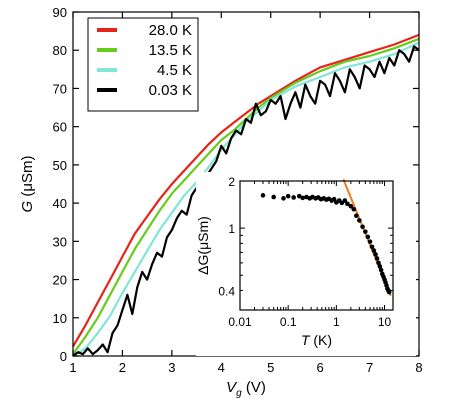 Image resolution: width=462 pixels, height=404 pixels. Describe the element at coordinates (203, 235) in the screenshot. I see `inset-y-axis-label-unit: (μSm)` at that location.